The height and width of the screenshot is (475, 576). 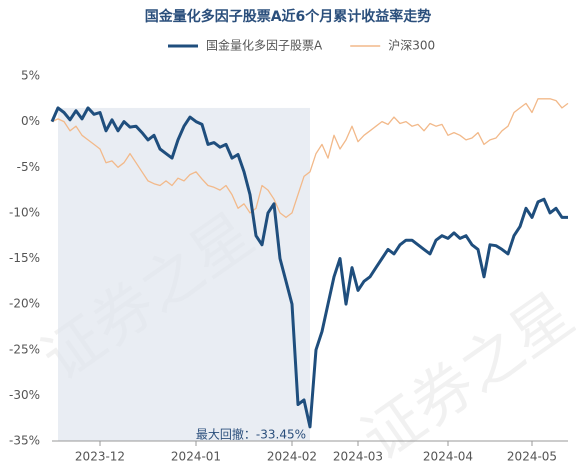 What do you see at coordinates (24, 349) in the screenshot?
I see `y-tick-label: -25%` at bounding box center [24, 349].